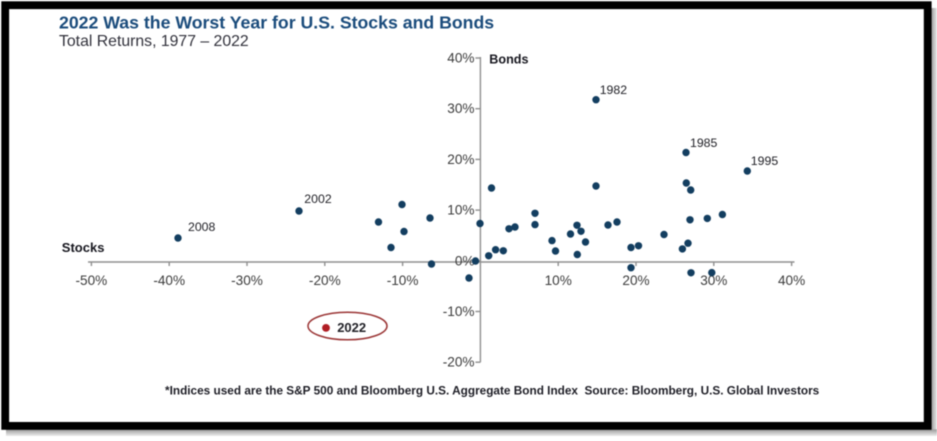 This screenshot has height=441, width=937. I want to click on svg-text: -50%, so click(92, 280).